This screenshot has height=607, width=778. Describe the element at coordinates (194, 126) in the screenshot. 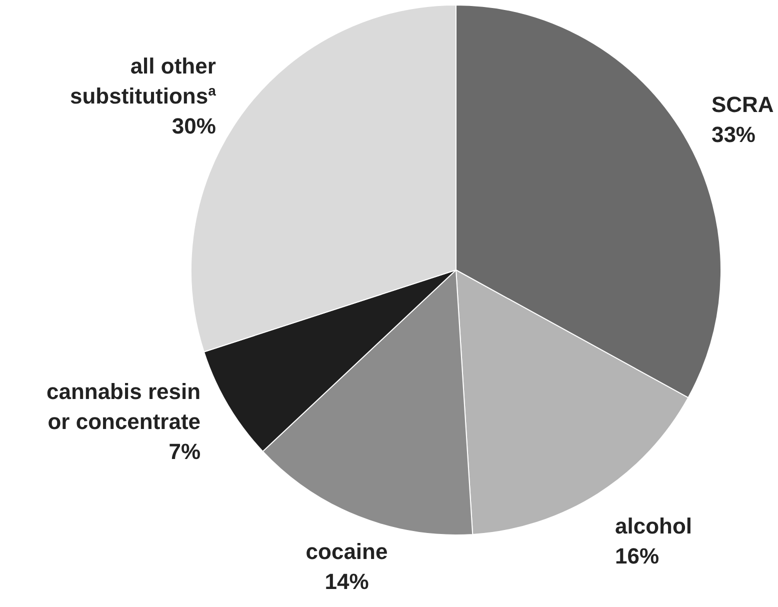

I see `data-label: 30%` at that location.